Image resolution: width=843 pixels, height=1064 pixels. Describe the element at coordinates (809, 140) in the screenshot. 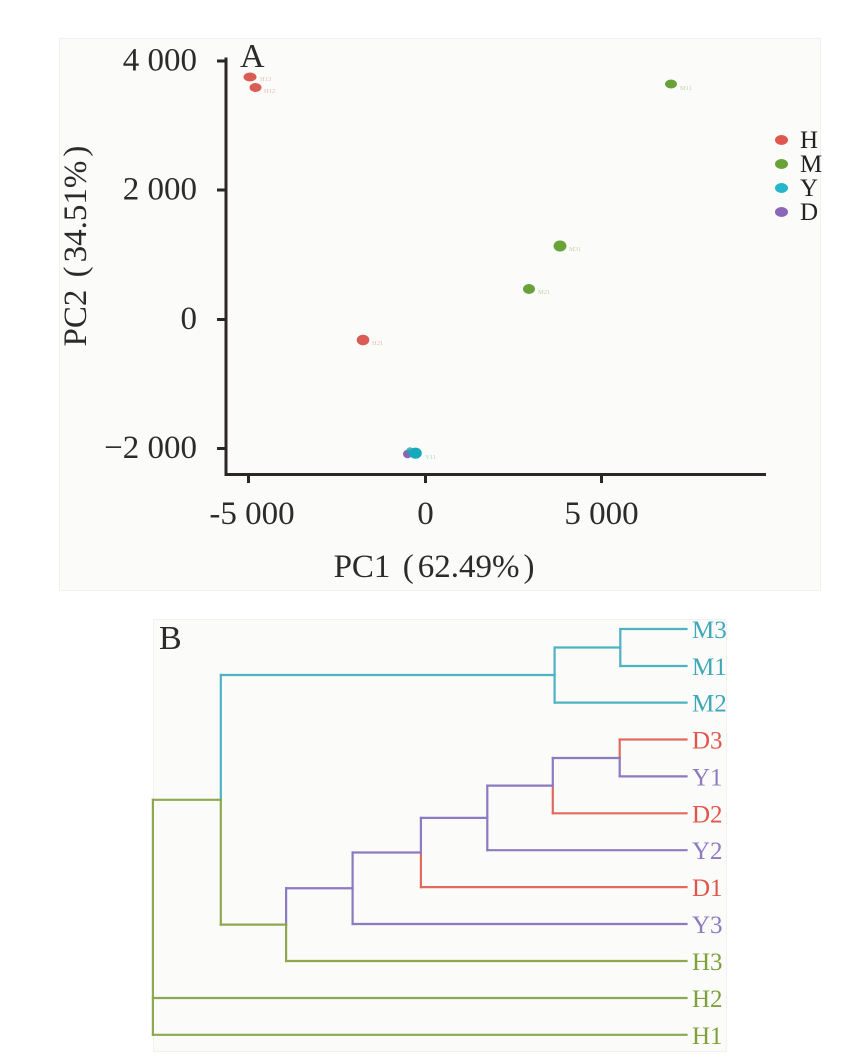

I see `svg-text: H` at that location.